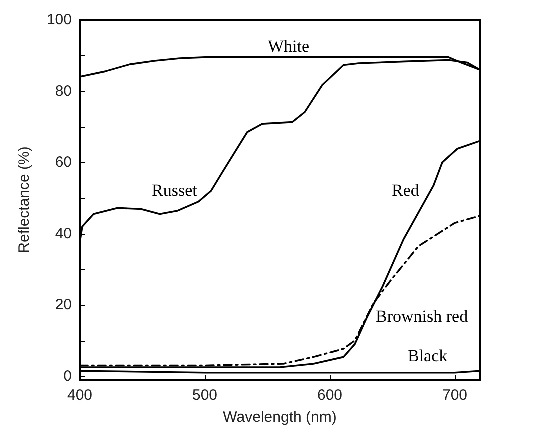  Describe the element at coordinates (24, 200) in the screenshot. I see `y-axis-title: Reflectance (%)` at that location.